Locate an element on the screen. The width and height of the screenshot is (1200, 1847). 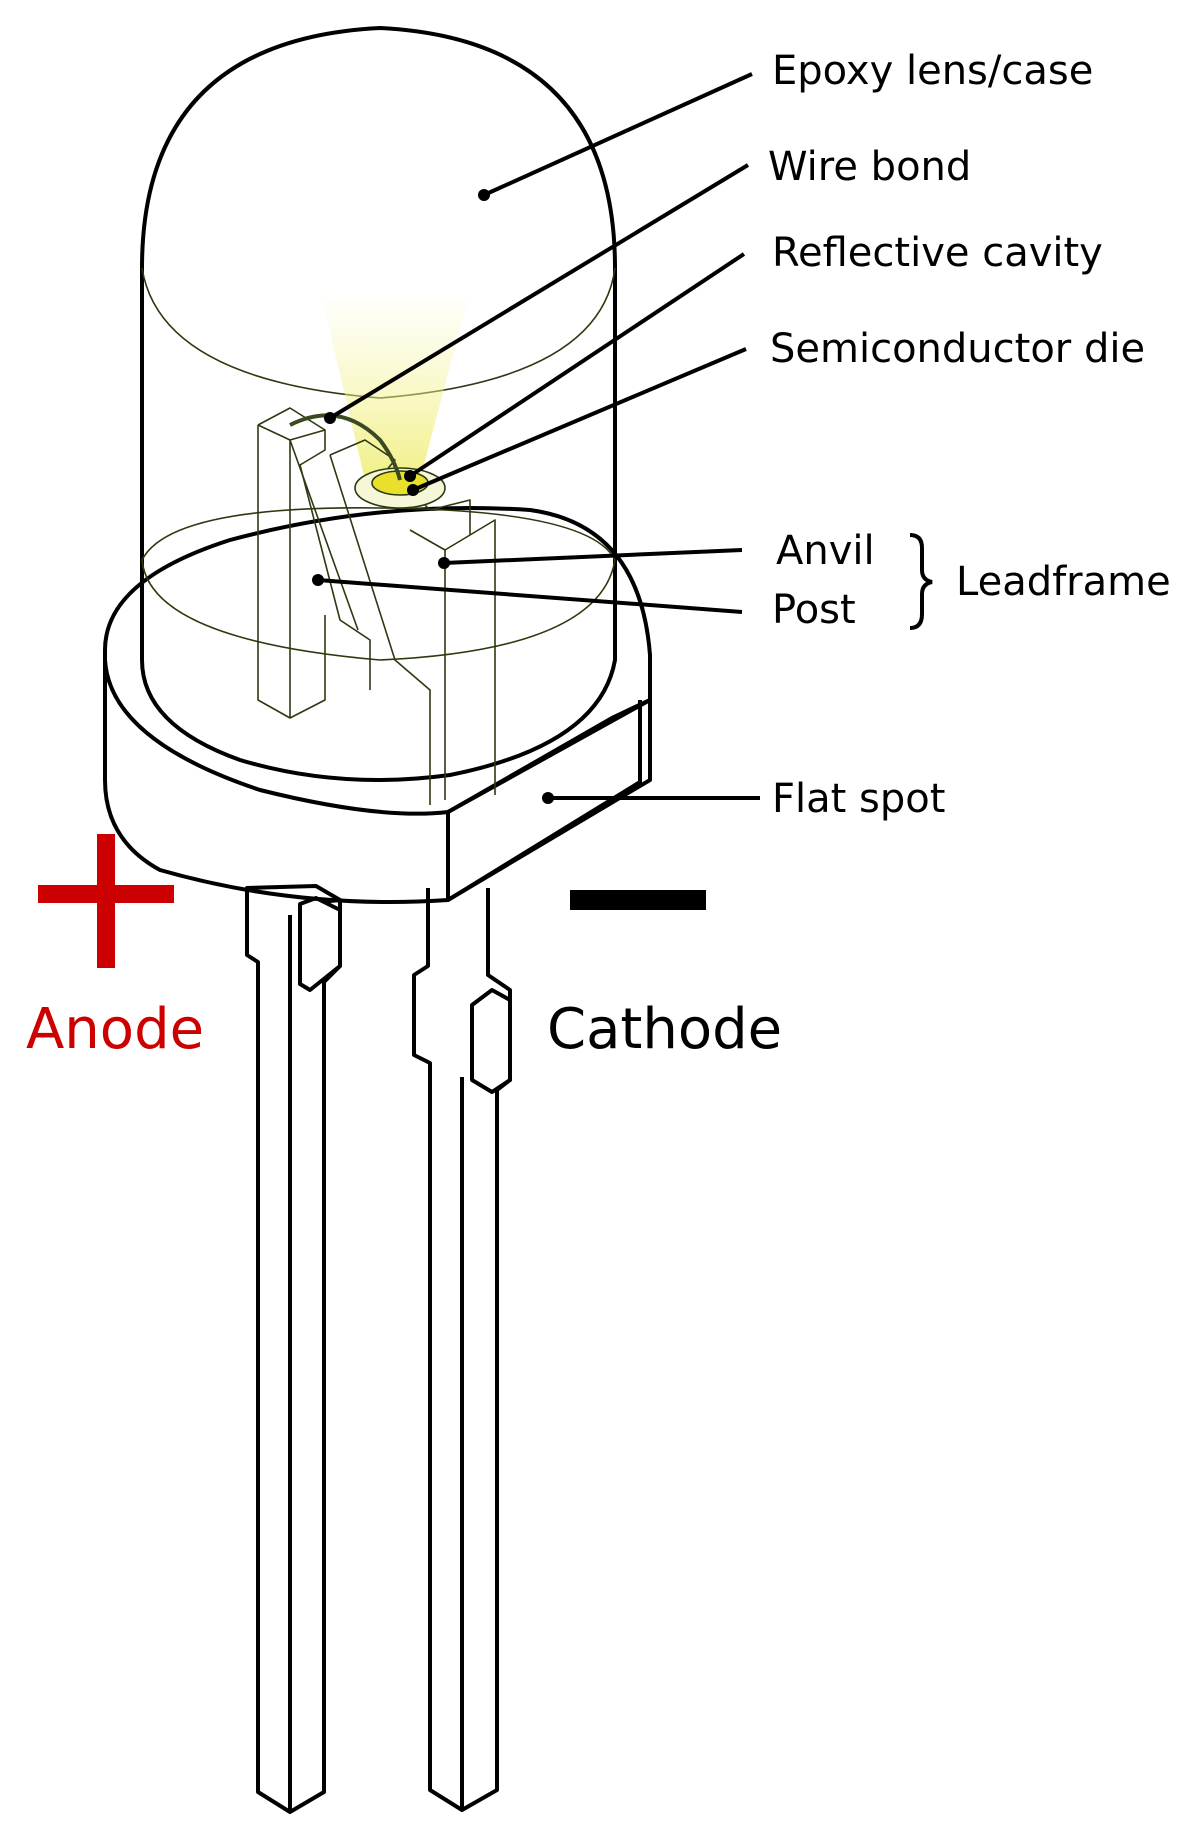
label-flat-spot: Flat spot is located at coordinates (858, 799).